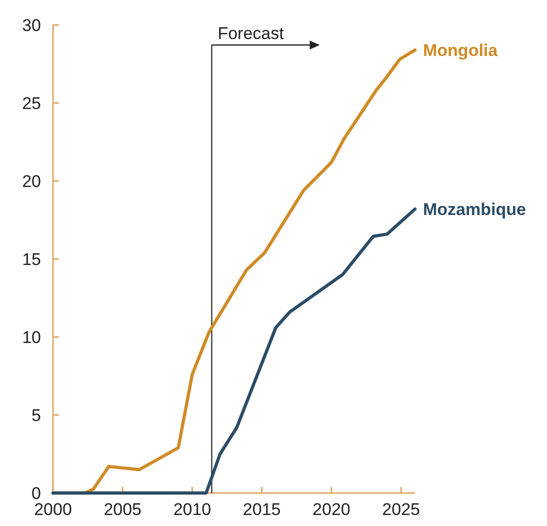 The height and width of the screenshot is (526, 547). What do you see at coordinates (36, 415) in the screenshot?
I see `y-tick-label: 5` at bounding box center [36, 415].